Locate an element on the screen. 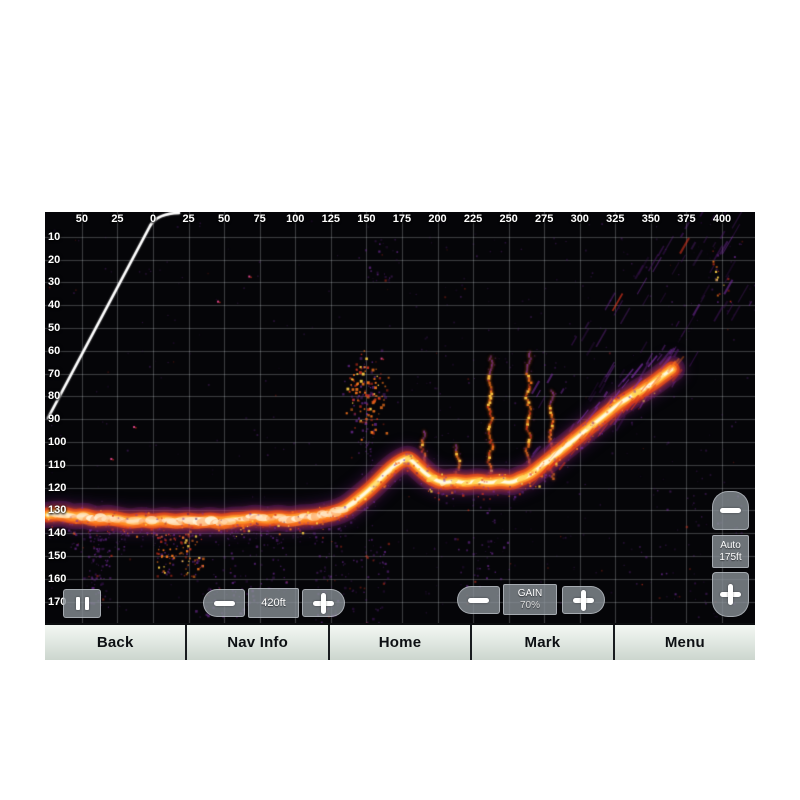 This screenshot has height=800, width=800. nav-button-label: Back is located at coordinates (115, 642).